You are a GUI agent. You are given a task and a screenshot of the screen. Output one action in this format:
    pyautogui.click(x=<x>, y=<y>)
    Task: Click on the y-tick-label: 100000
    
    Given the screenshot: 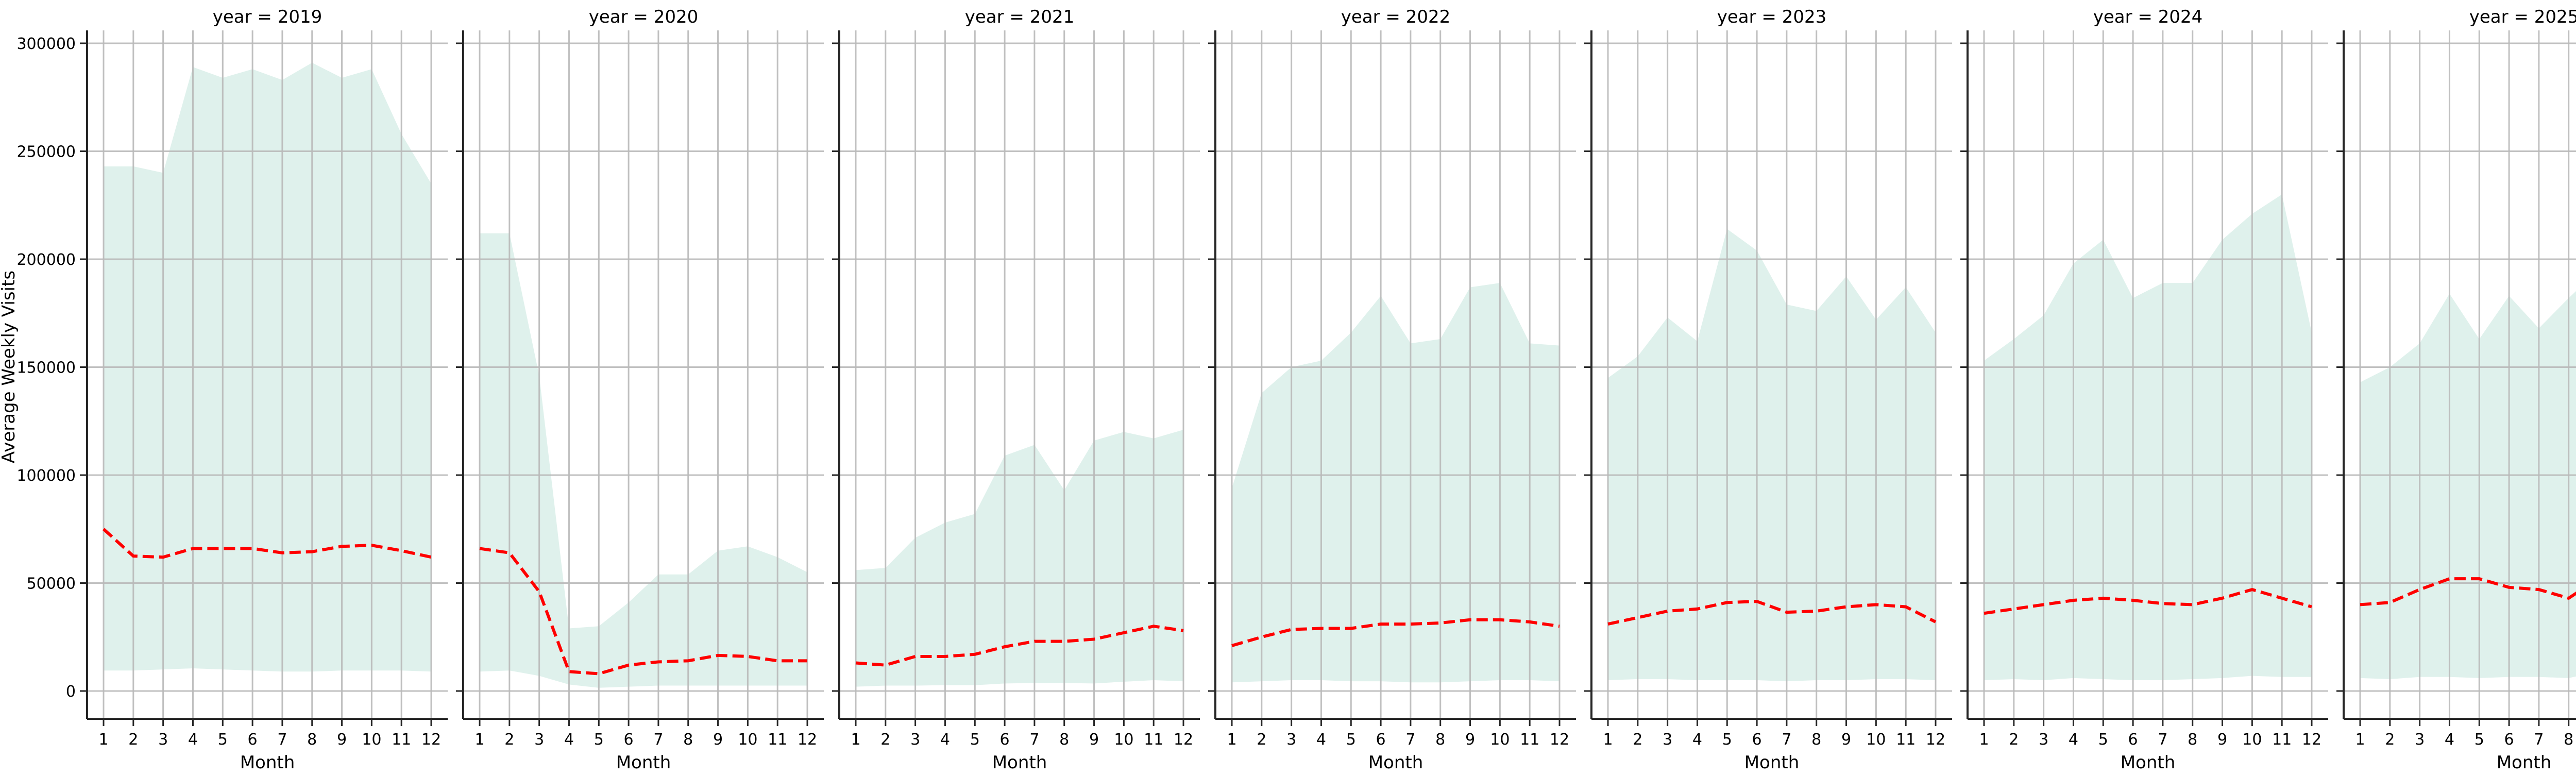 What is the action you would take?
    pyautogui.click(x=46, y=476)
    